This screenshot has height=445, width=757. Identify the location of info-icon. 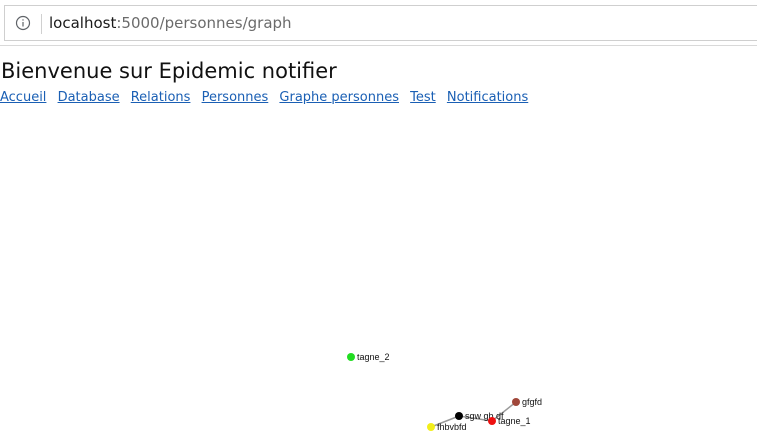
(23, 23).